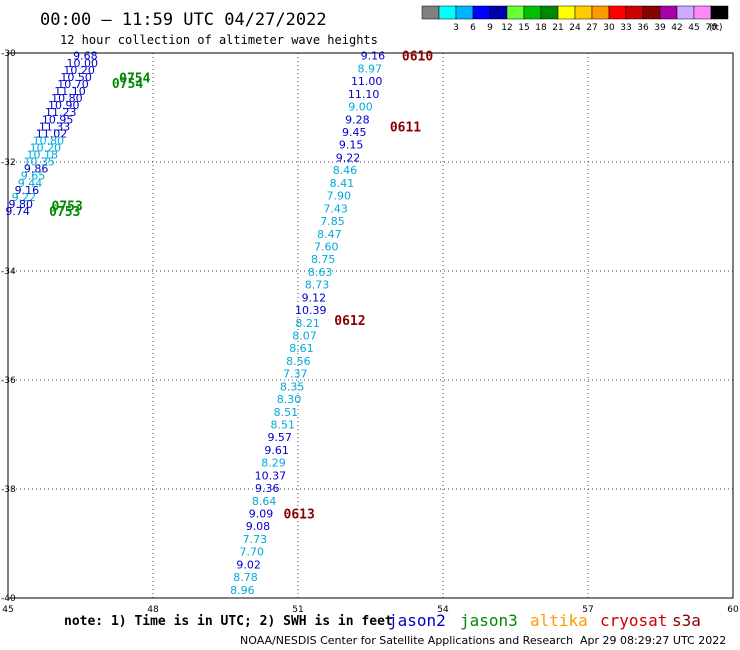 The image size is (740, 650). What do you see at coordinates (541, 28) in the screenshot?
I see `legend-tick-label: 18` at bounding box center [541, 28].